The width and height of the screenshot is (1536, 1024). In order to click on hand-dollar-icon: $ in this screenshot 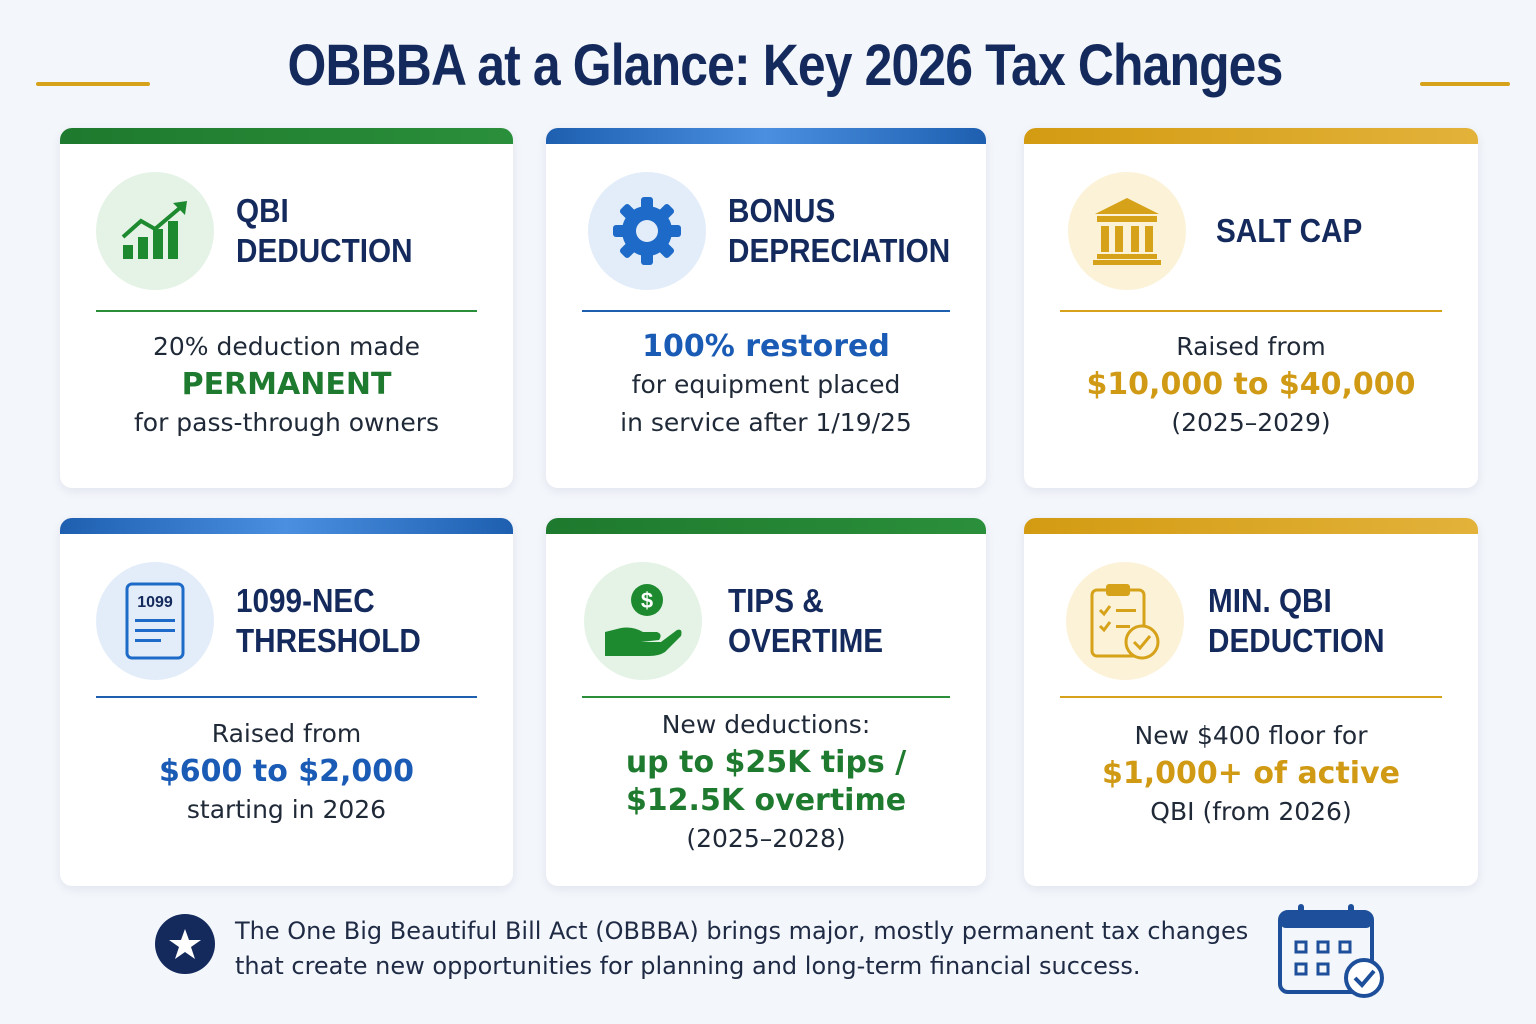, I will do `click(643, 621)`.